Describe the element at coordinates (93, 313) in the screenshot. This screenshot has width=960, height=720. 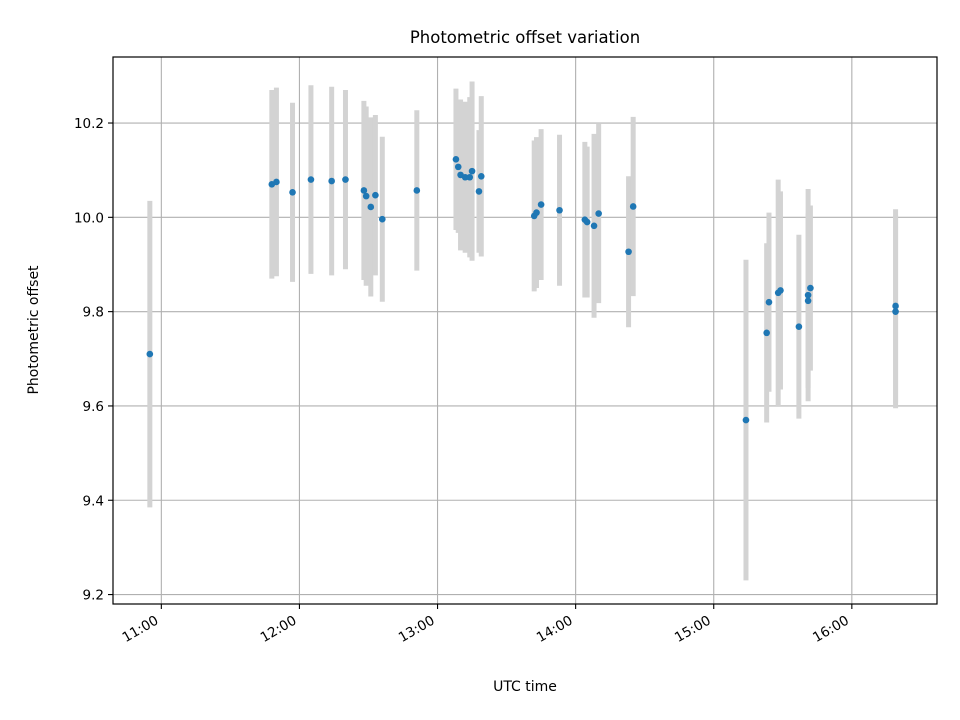
I see `y-tick-label: 9.8` at that location.